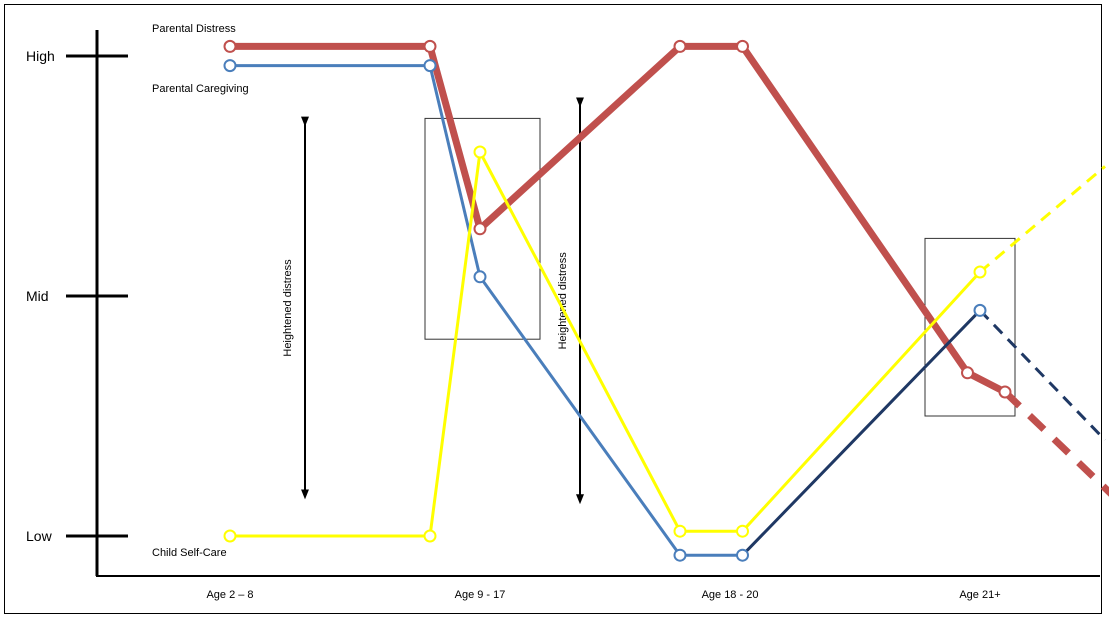 The width and height of the screenshot is (1109, 620). Describe the element at coordinates (861, 432) in the screenshot. I see `parental-caregiving-line-segment` at that location.